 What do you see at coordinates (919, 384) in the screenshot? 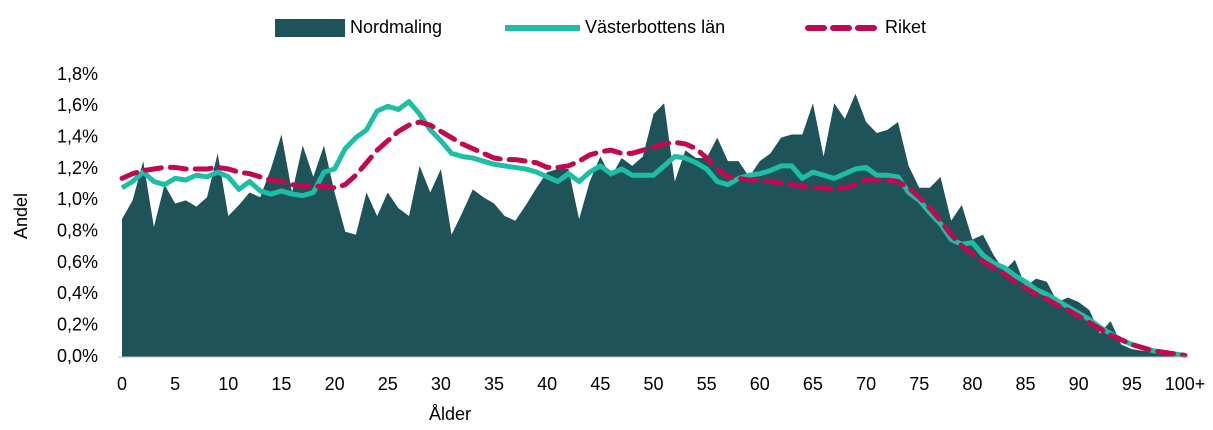
I see `x-tick-label: 75` at bounding box center [919, 384].